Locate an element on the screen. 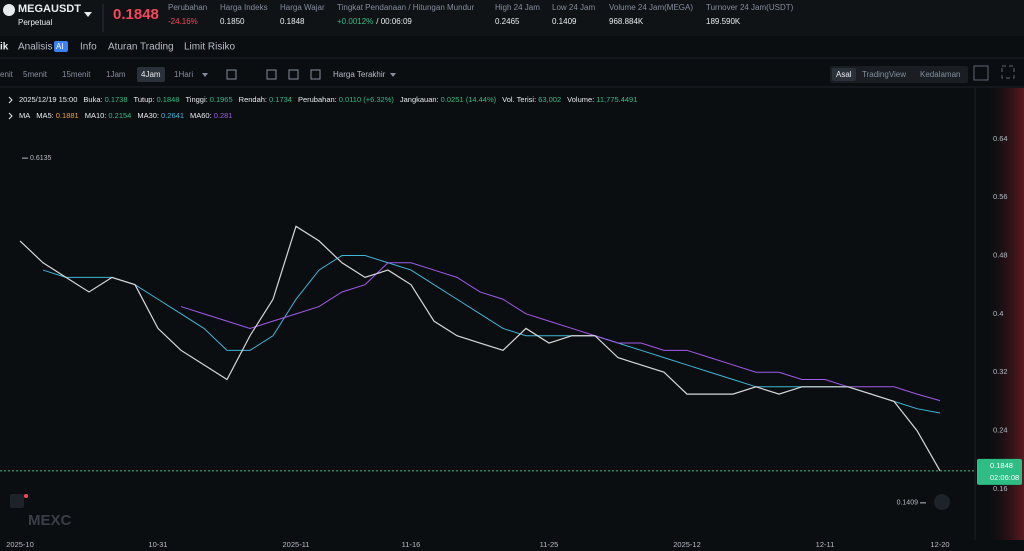 Image resolution: width=1024 pixels, height=551 pixels. ma-label: MA5: is located at coordinates (45, 115).